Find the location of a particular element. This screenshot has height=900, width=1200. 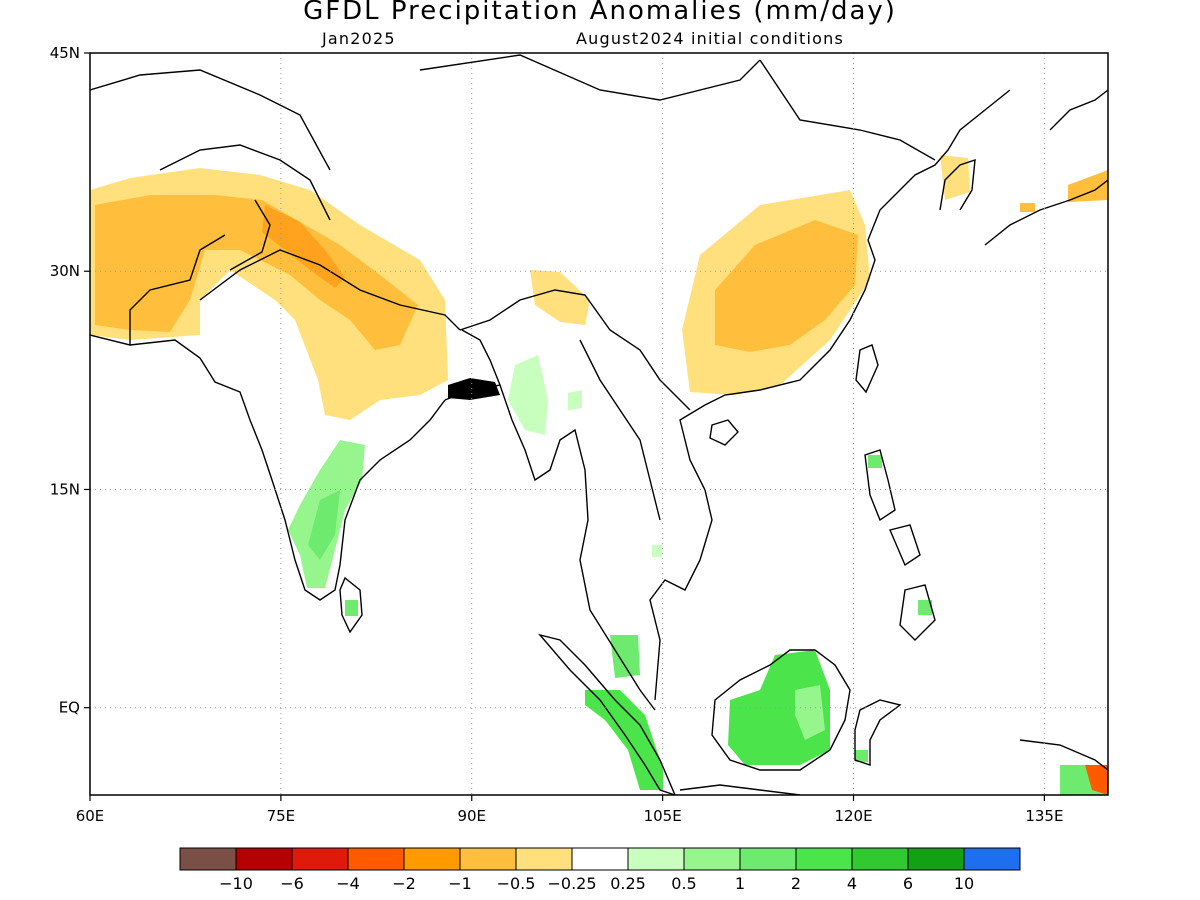

latitude-axis: 45N 30N 15N EQ is located at coordinates (70, 380).